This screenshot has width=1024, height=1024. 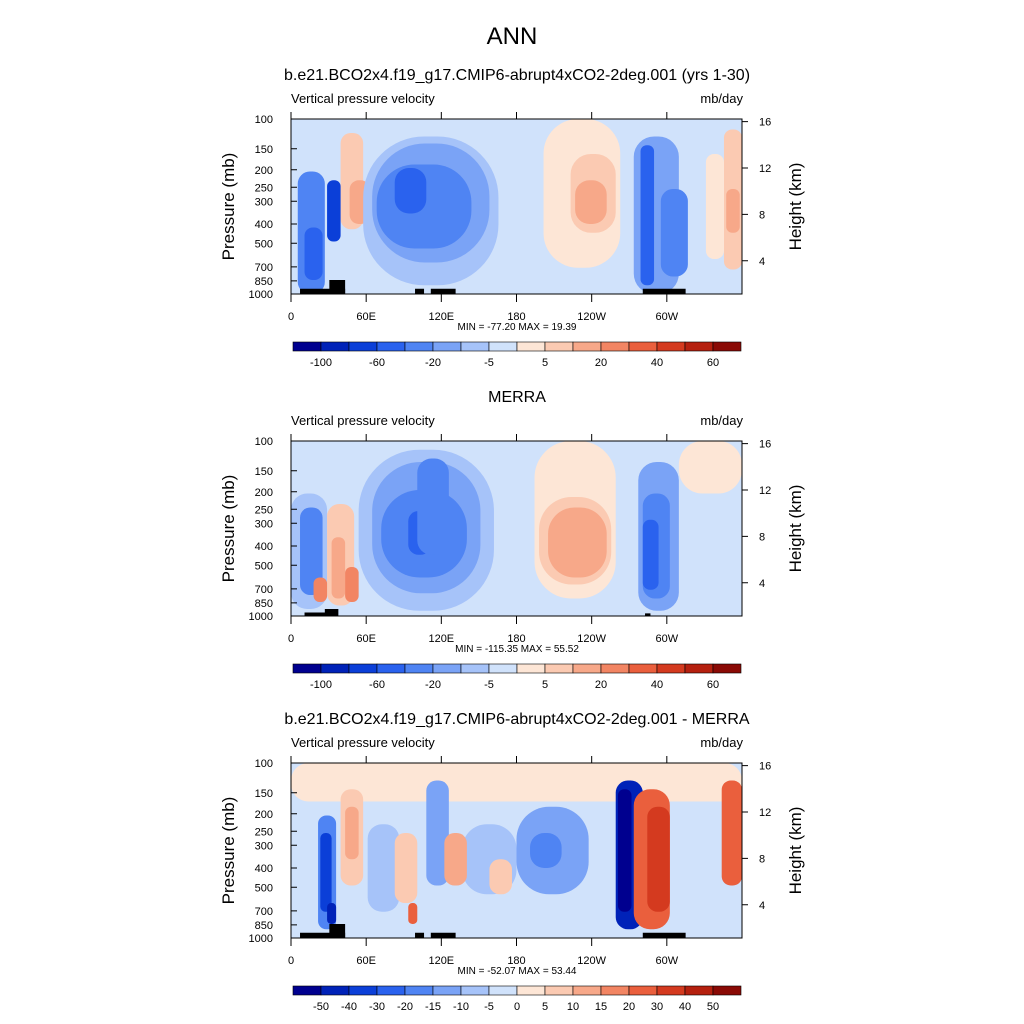 I want to click on lon-tick-label: 120E, so click(x=441, y=961).